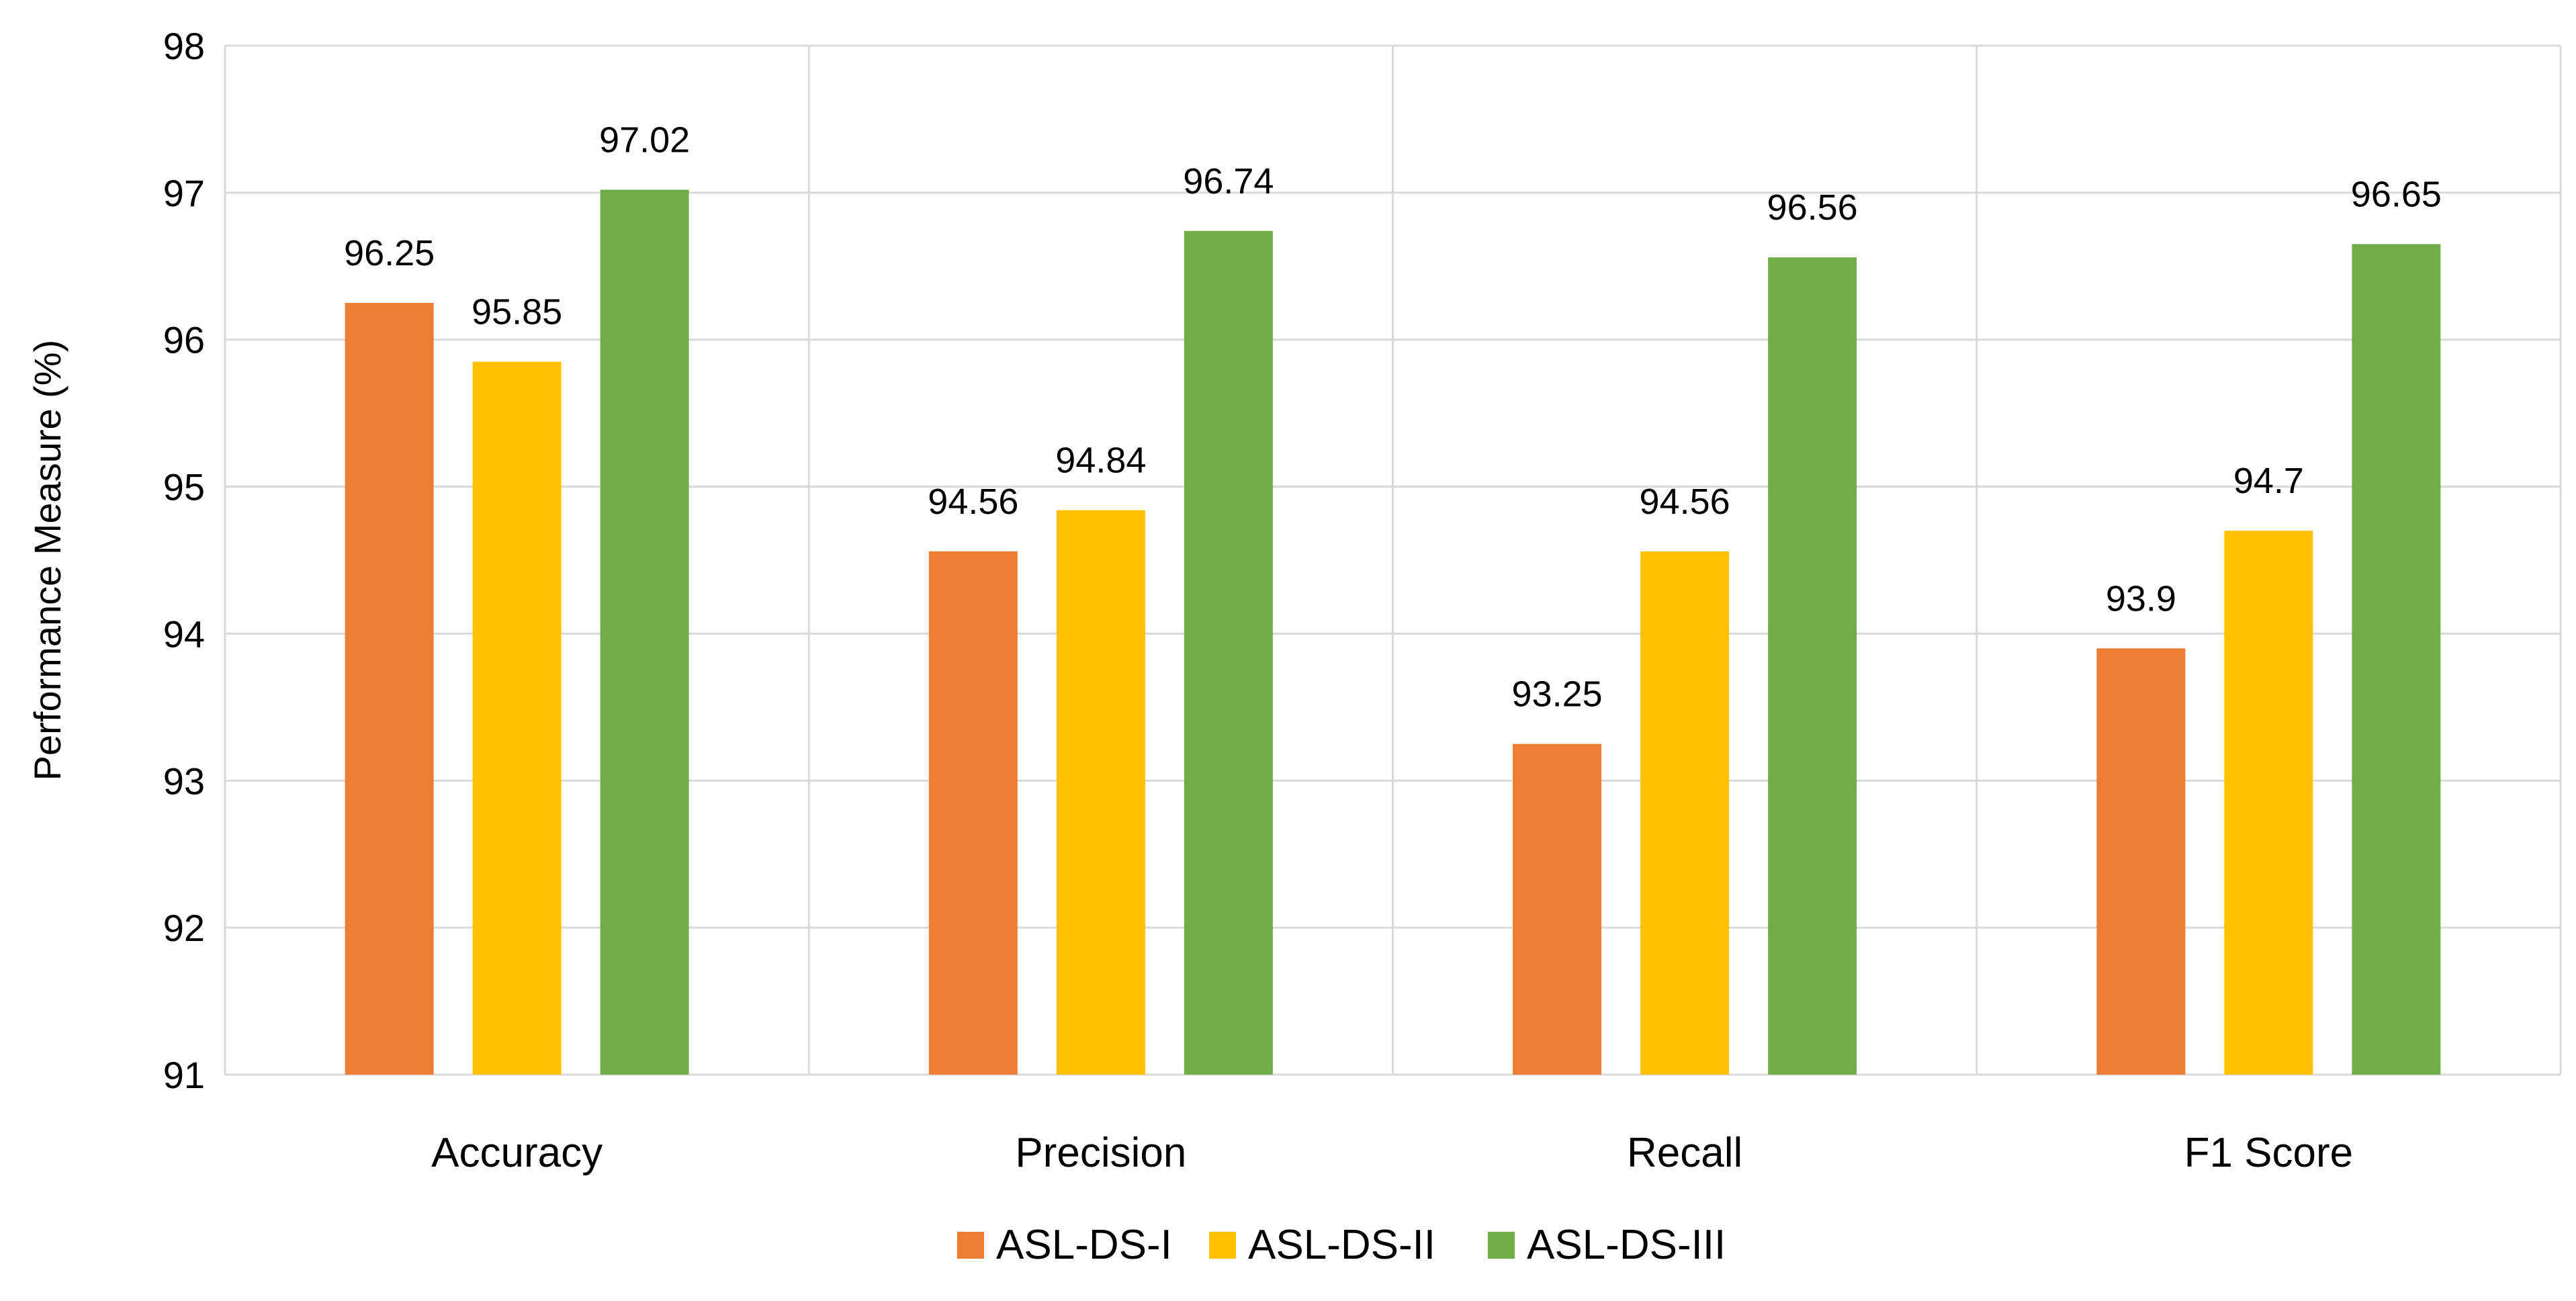 The width and height of the screenshot is (2576, 1301). What do you see at coordinates (184, 487) in the screenshot?
I see `y-tick-label: 95` at bounding box center [184, 487].